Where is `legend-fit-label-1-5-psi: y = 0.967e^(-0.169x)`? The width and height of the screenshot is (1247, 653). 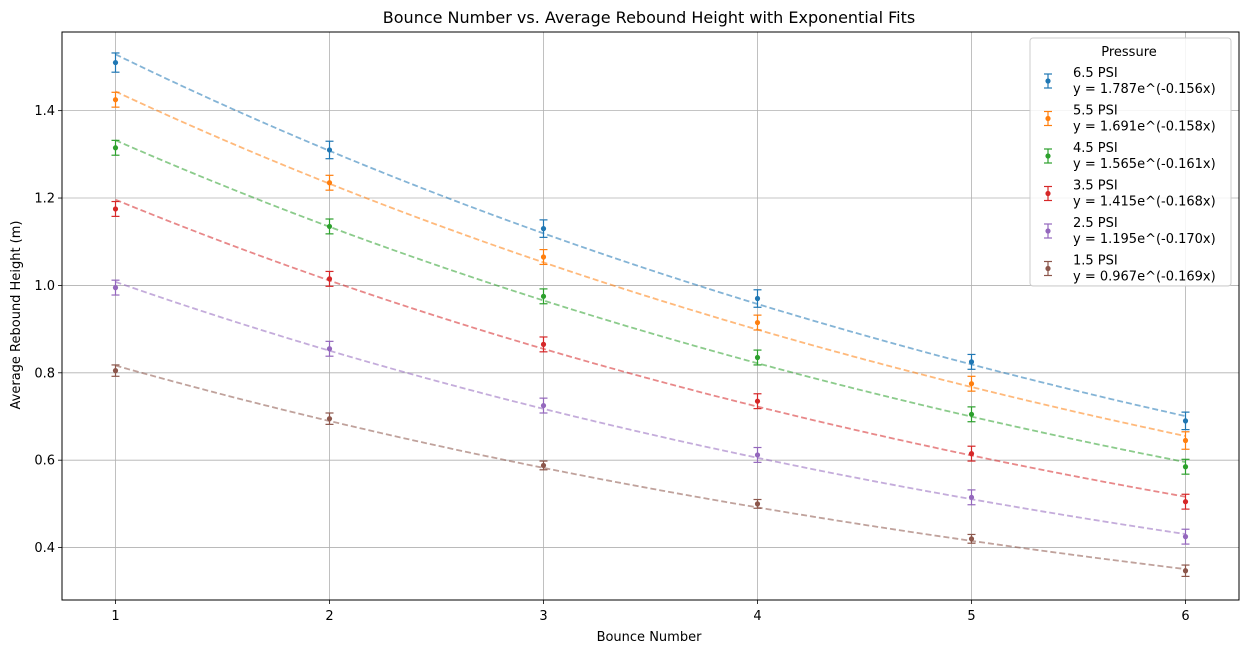
legend-fit-label-1-5-psi: y = 0.967e^(-0.169x) is located at coordinates (1144, 277).